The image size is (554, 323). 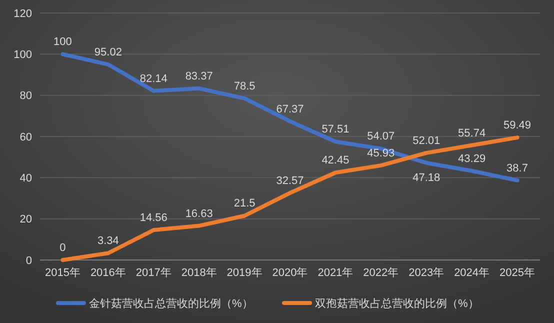 What do you see at coordinates (63, 42) in the screenshot?
I see `data-label: 100` at bounding box center [63, 42].